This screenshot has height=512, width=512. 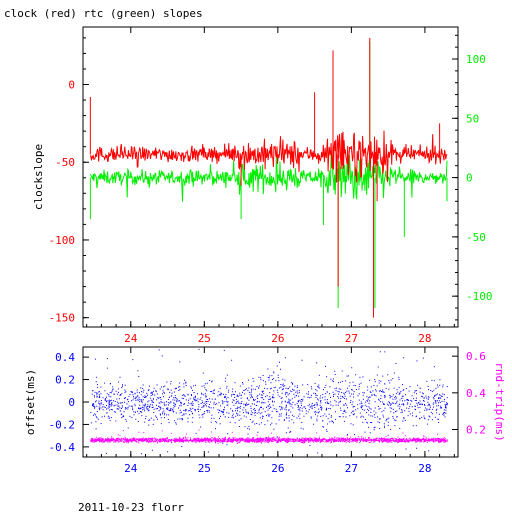 I want to click on bottom-y2-tick-label: 0.6, so click(x=476, y=356).